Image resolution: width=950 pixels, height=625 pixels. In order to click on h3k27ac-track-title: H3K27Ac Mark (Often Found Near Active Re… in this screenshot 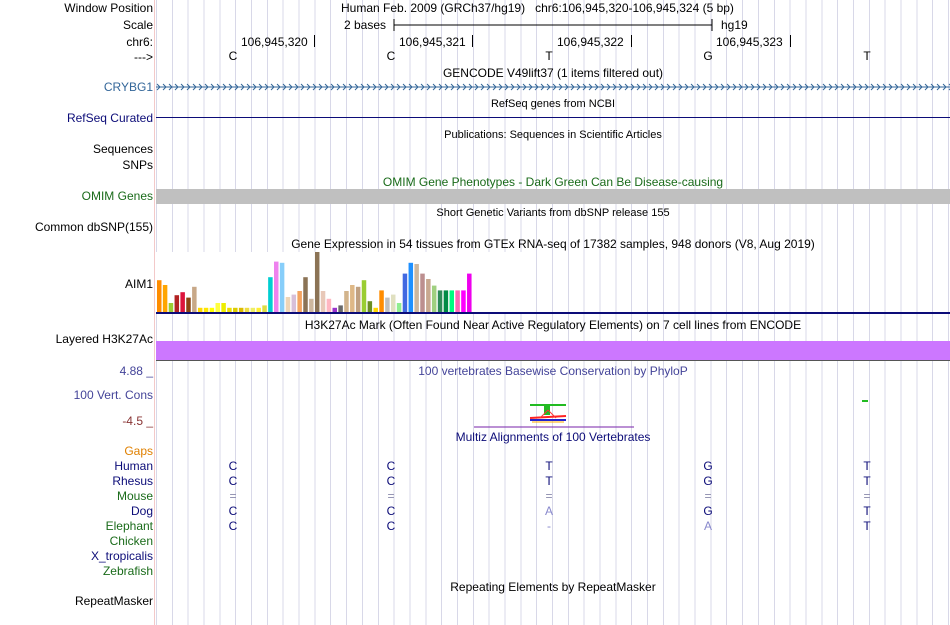, I will do `click(553, 325)`.